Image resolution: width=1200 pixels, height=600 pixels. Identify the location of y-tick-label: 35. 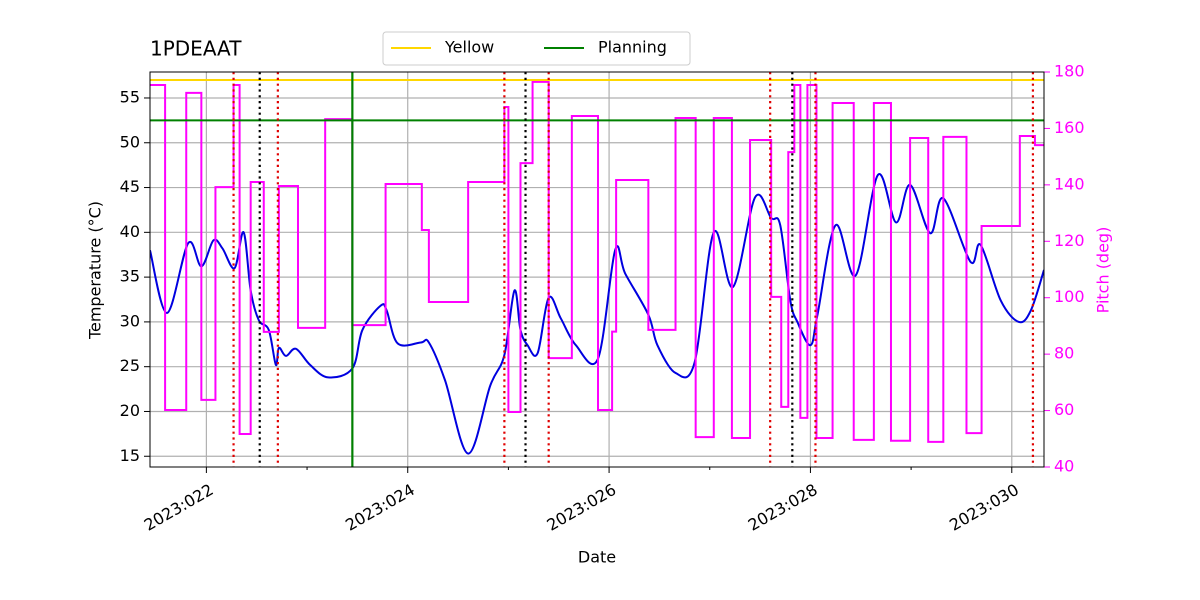
(130, 276).